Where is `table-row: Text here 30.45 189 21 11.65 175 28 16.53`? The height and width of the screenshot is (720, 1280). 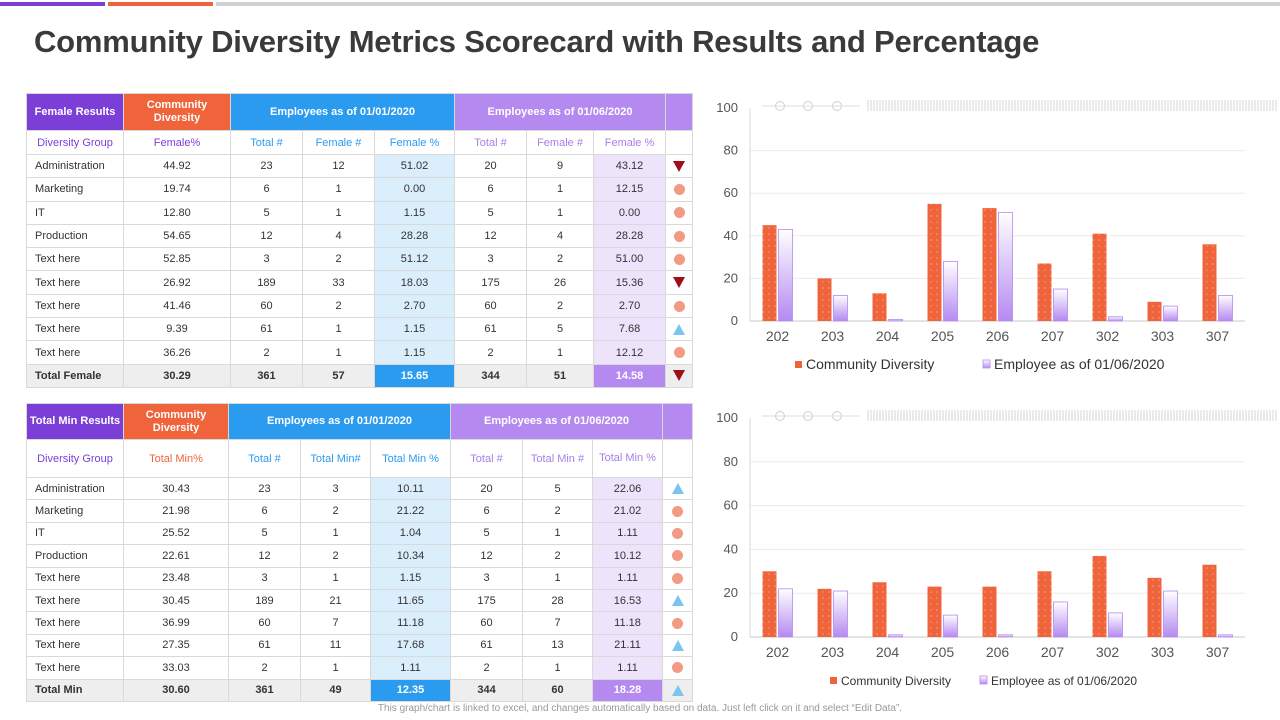
table-row: Text here 30.45 189 21 11.65 175 28 16.53 is located at coordinates (360, 600).